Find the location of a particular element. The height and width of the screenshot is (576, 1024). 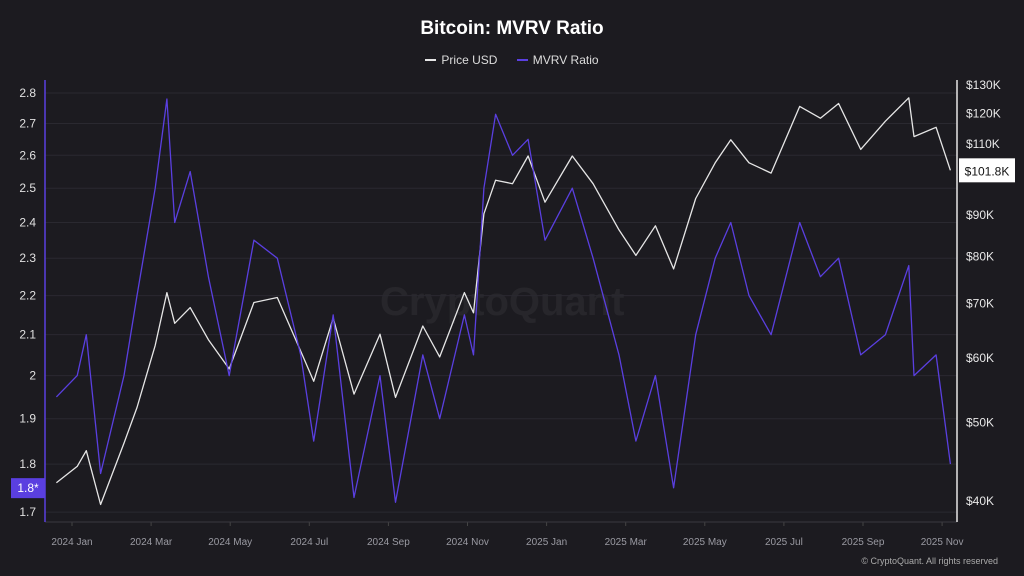

mvrv-current-label: 1.8* is located at coordinates (28, 488).